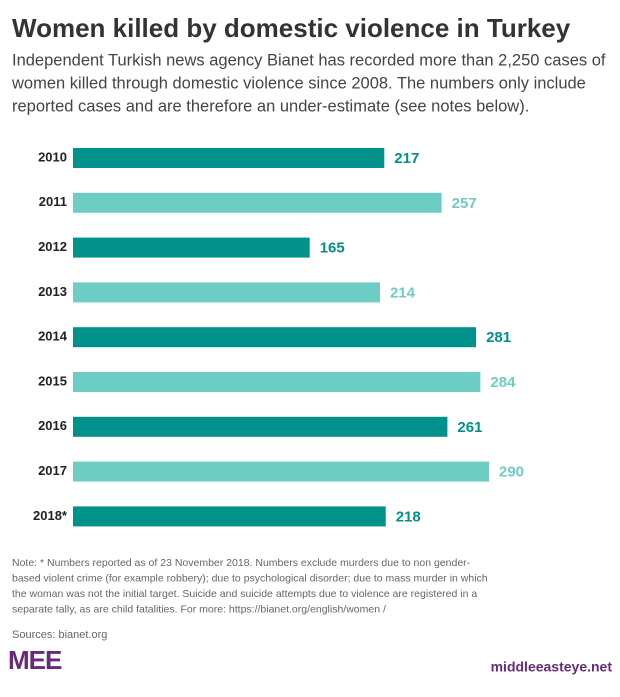 The image size is (620, 697). Describe the element at coordinates (498, 337) in the screenshot. I see `value-label: 281` at that location.